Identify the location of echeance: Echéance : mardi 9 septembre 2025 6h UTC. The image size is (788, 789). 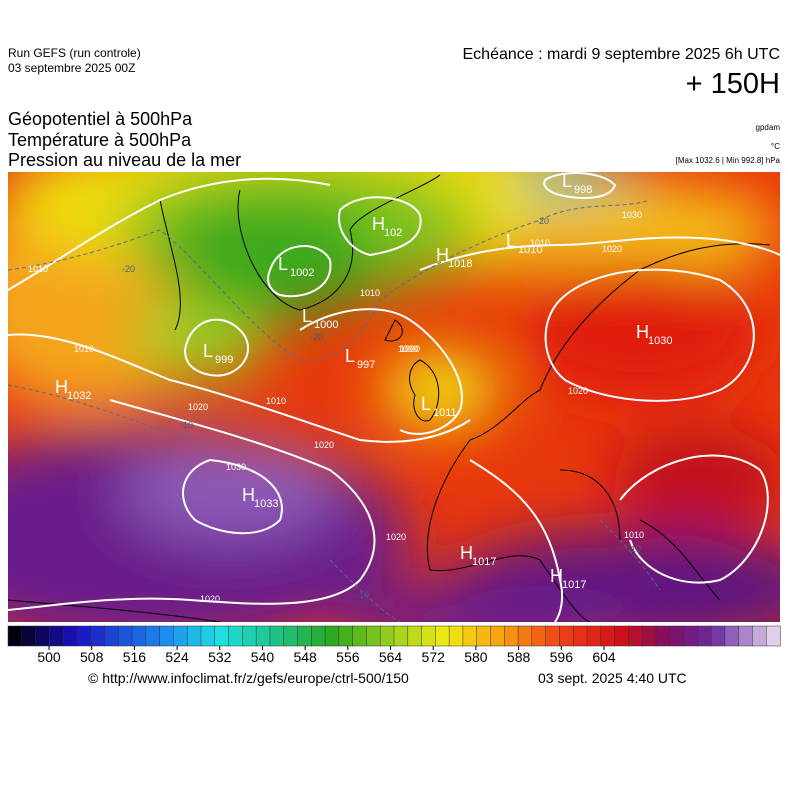
(621, 54).